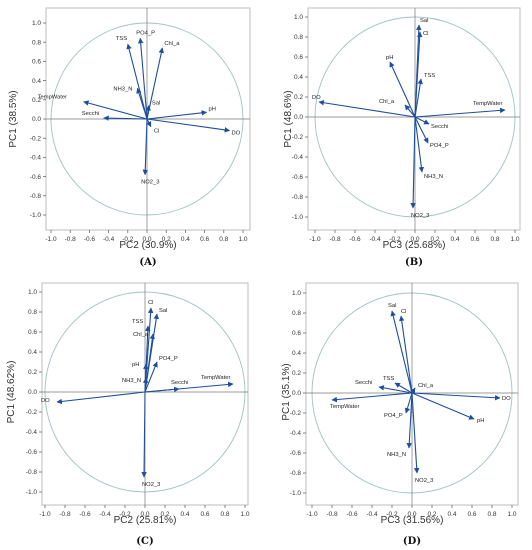 The image size is (532, 550). I want to click on loading-arrow-cl, so click(149, 123).